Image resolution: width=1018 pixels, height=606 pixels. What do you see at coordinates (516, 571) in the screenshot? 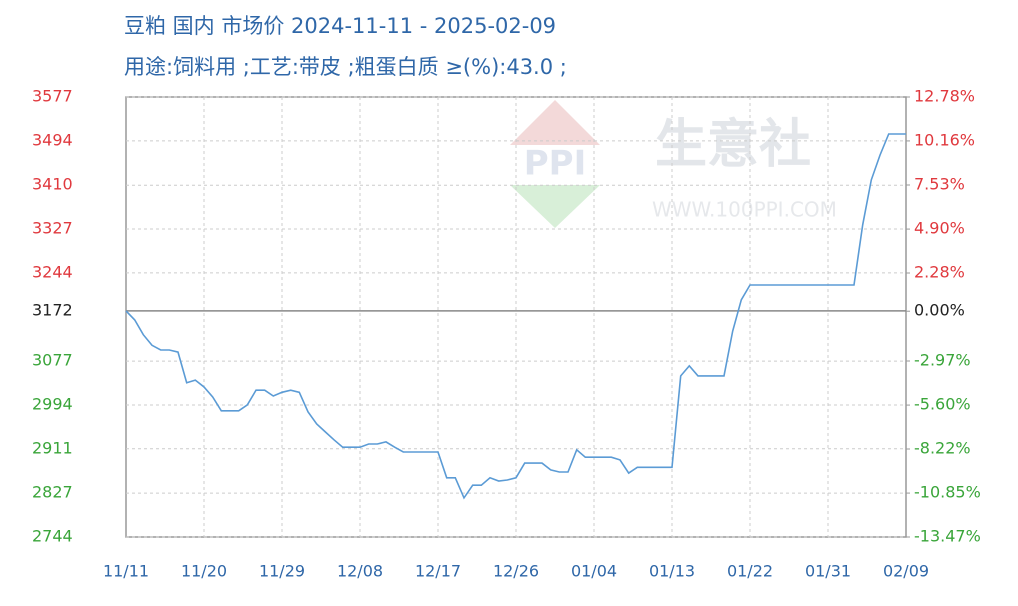
I see `x-tick-label: 12/26` at bounding box center [516, 571].